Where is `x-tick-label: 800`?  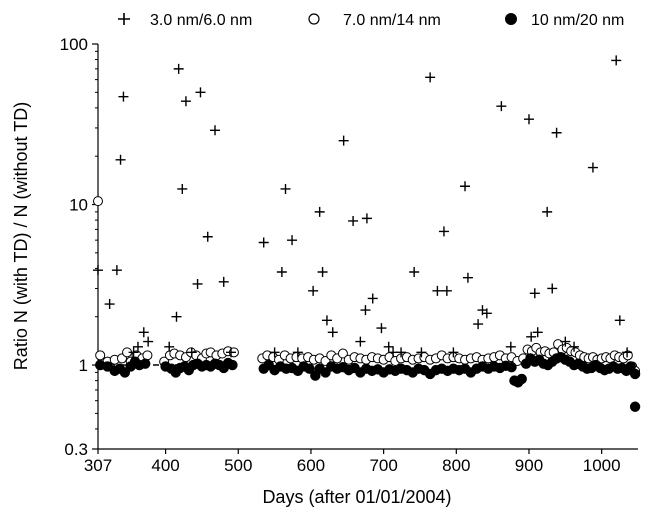 x-tick-label: 800 is located at coordinates (456, 465).